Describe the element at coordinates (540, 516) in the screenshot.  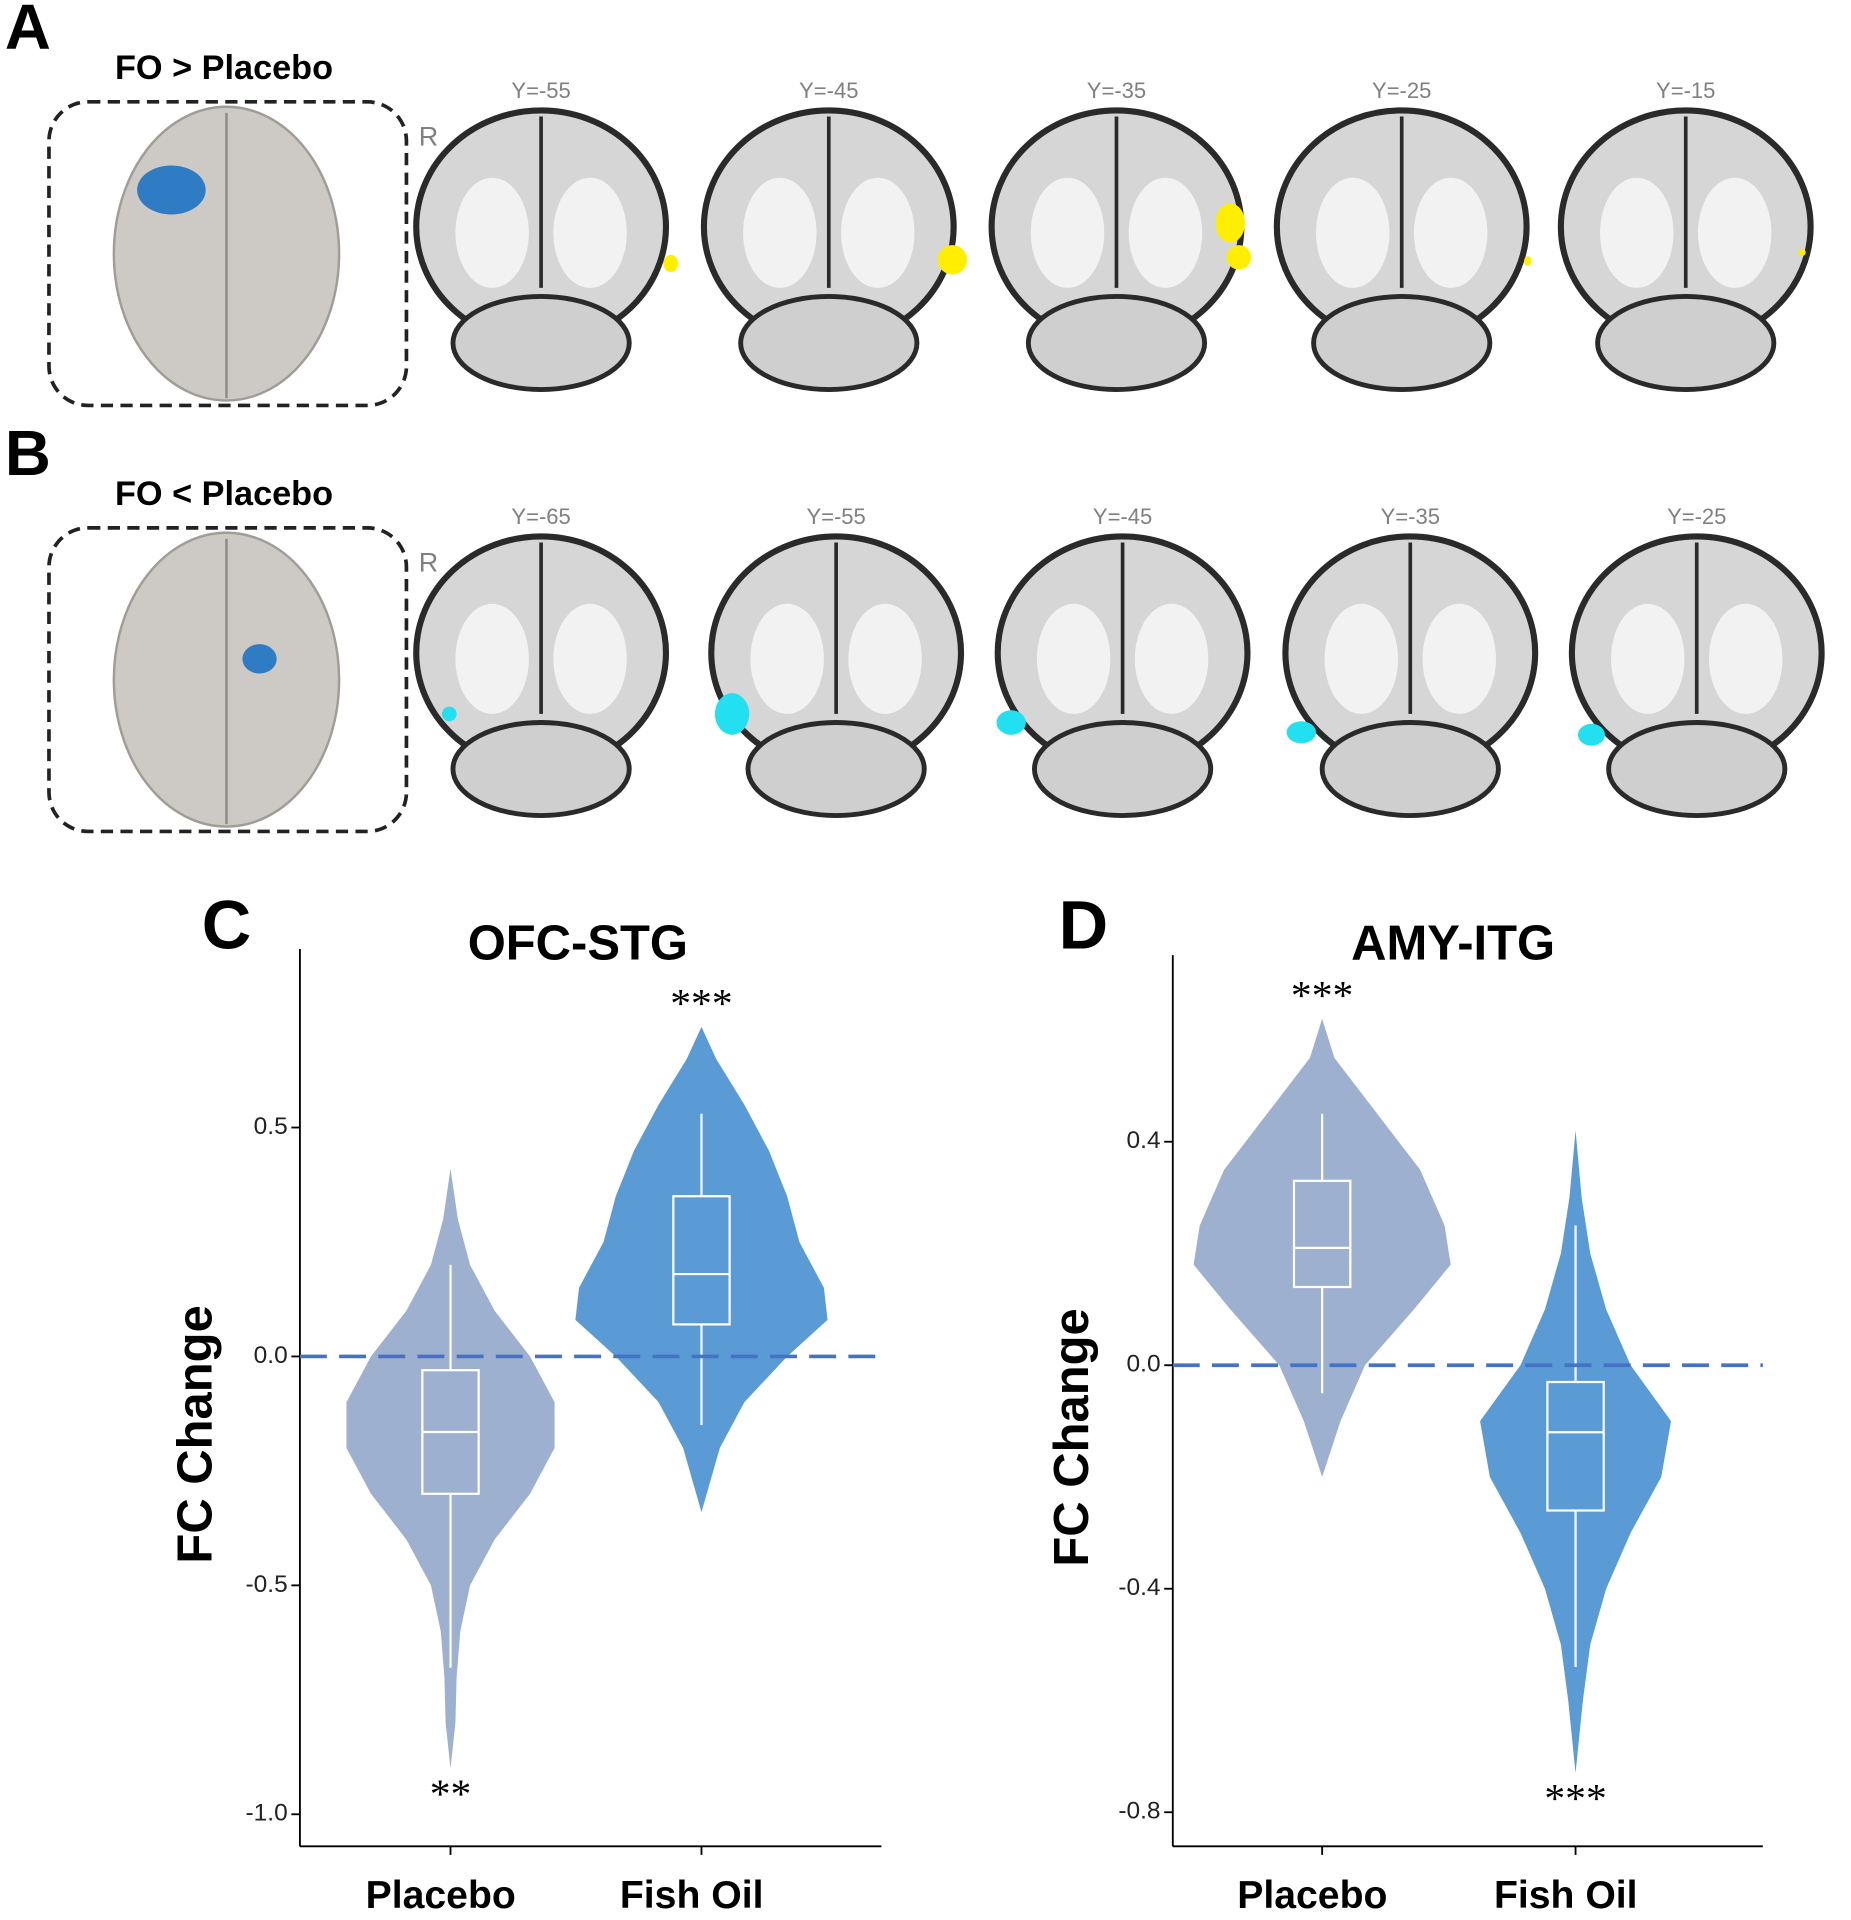
I see `slice-label: Y=-65` at that location.